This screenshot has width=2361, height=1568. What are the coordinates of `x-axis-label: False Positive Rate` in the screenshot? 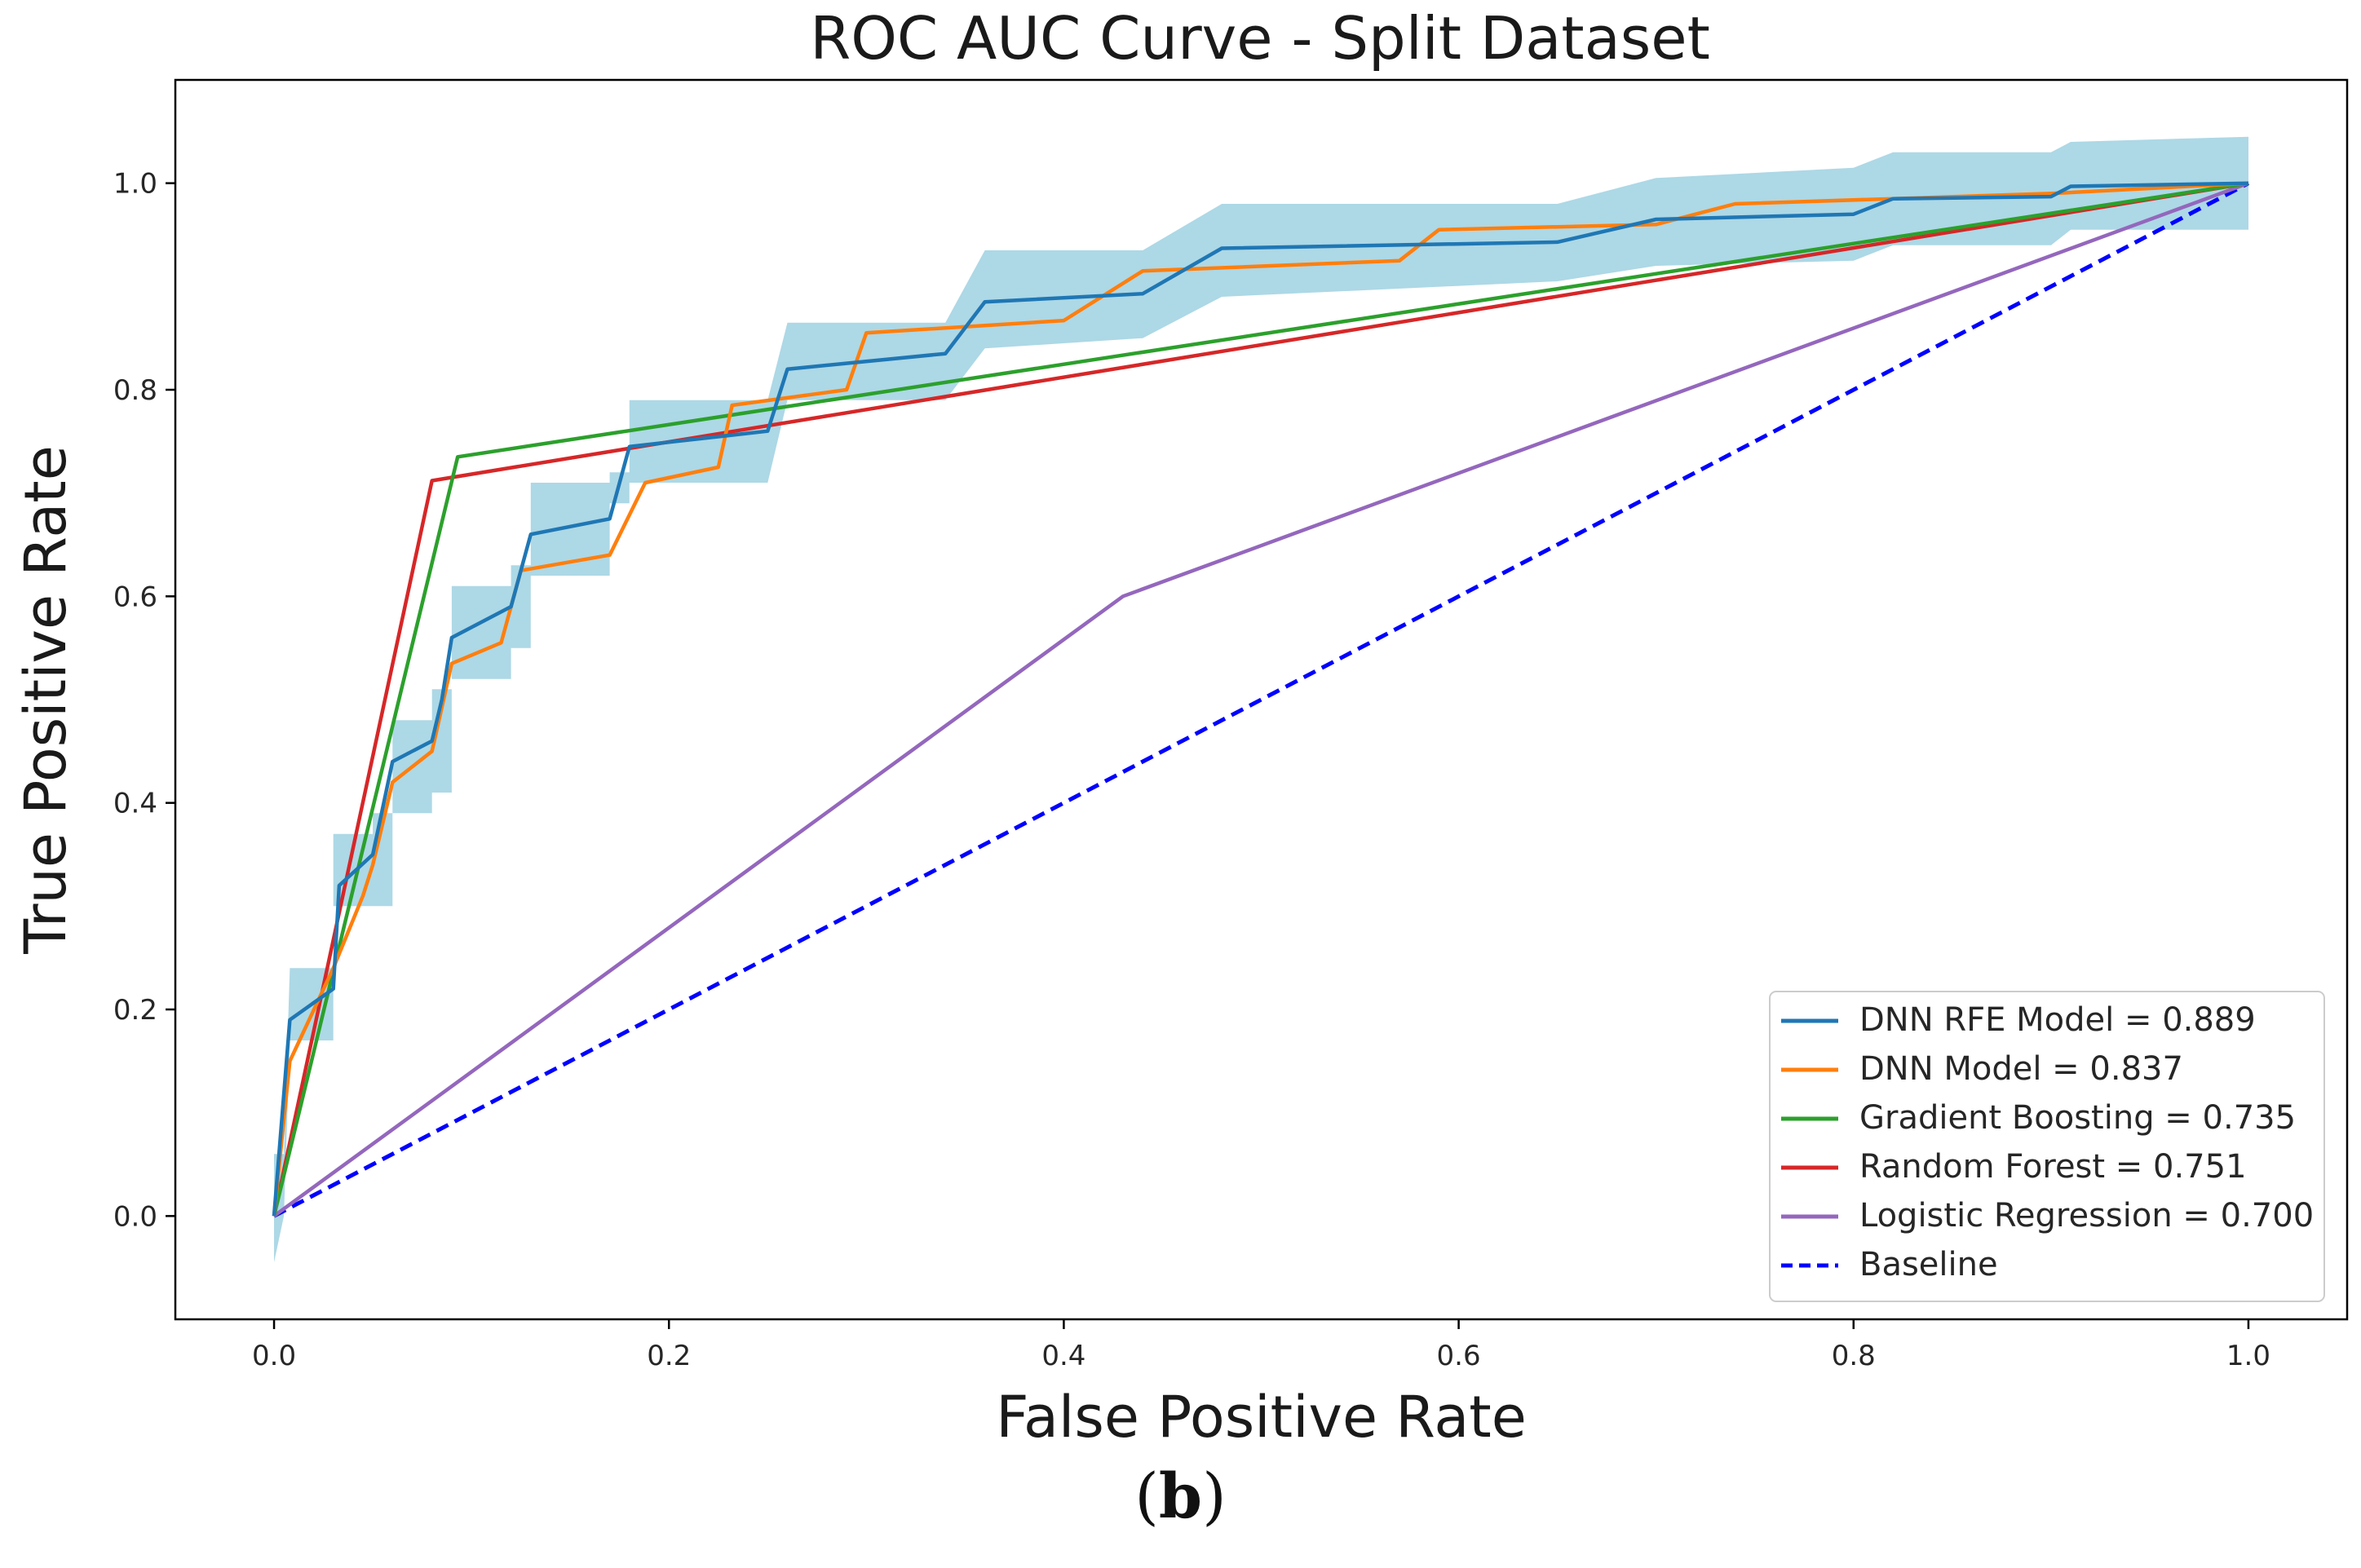 It's located at (1261, 1418).